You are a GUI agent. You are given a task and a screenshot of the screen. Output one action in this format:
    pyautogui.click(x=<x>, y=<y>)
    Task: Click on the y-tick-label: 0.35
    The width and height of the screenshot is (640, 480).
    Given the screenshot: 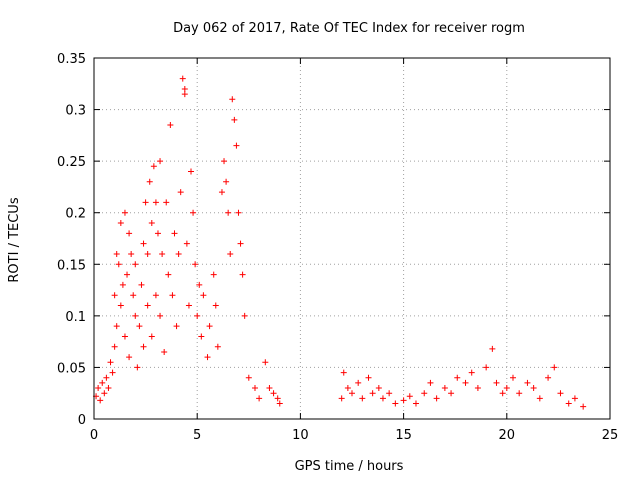 What is the action you would take?
    pyautogui.click(x=71, y=59)
    